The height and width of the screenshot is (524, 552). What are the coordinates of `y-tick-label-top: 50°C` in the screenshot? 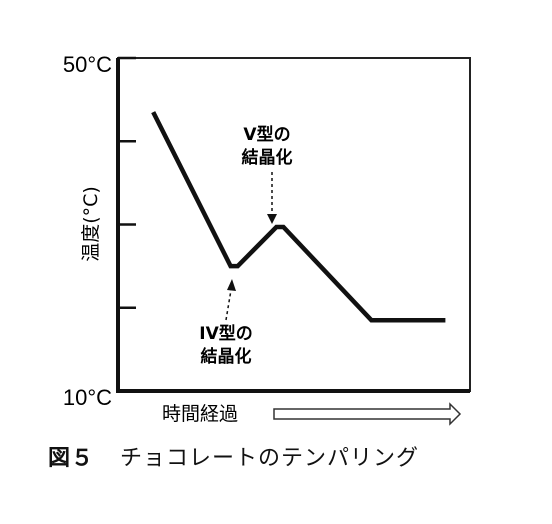 It's located at (87, 64).